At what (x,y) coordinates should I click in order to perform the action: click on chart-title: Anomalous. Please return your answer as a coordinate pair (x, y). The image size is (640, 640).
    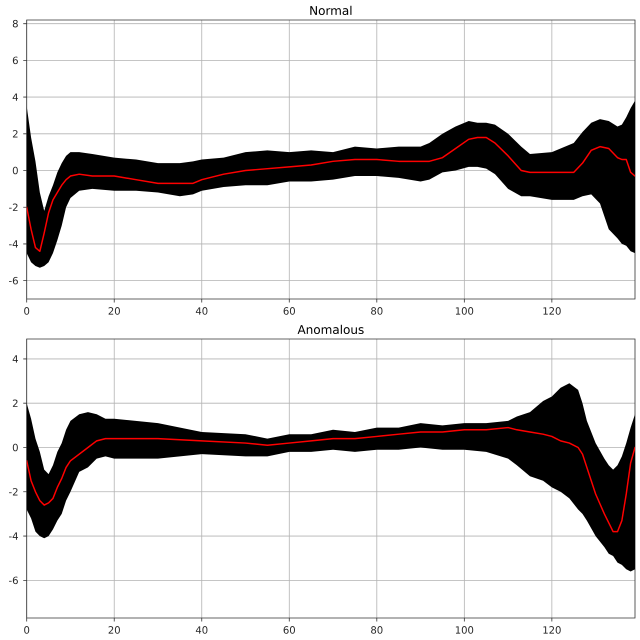
    Looking at the image, I should click on (331, 329).